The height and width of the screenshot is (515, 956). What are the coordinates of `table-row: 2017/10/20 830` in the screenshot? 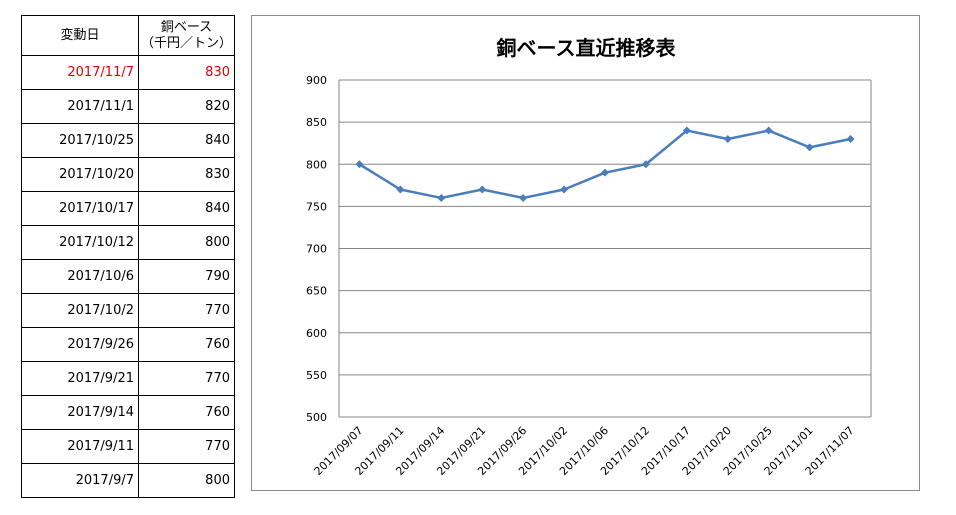 It's located at (128, 174).